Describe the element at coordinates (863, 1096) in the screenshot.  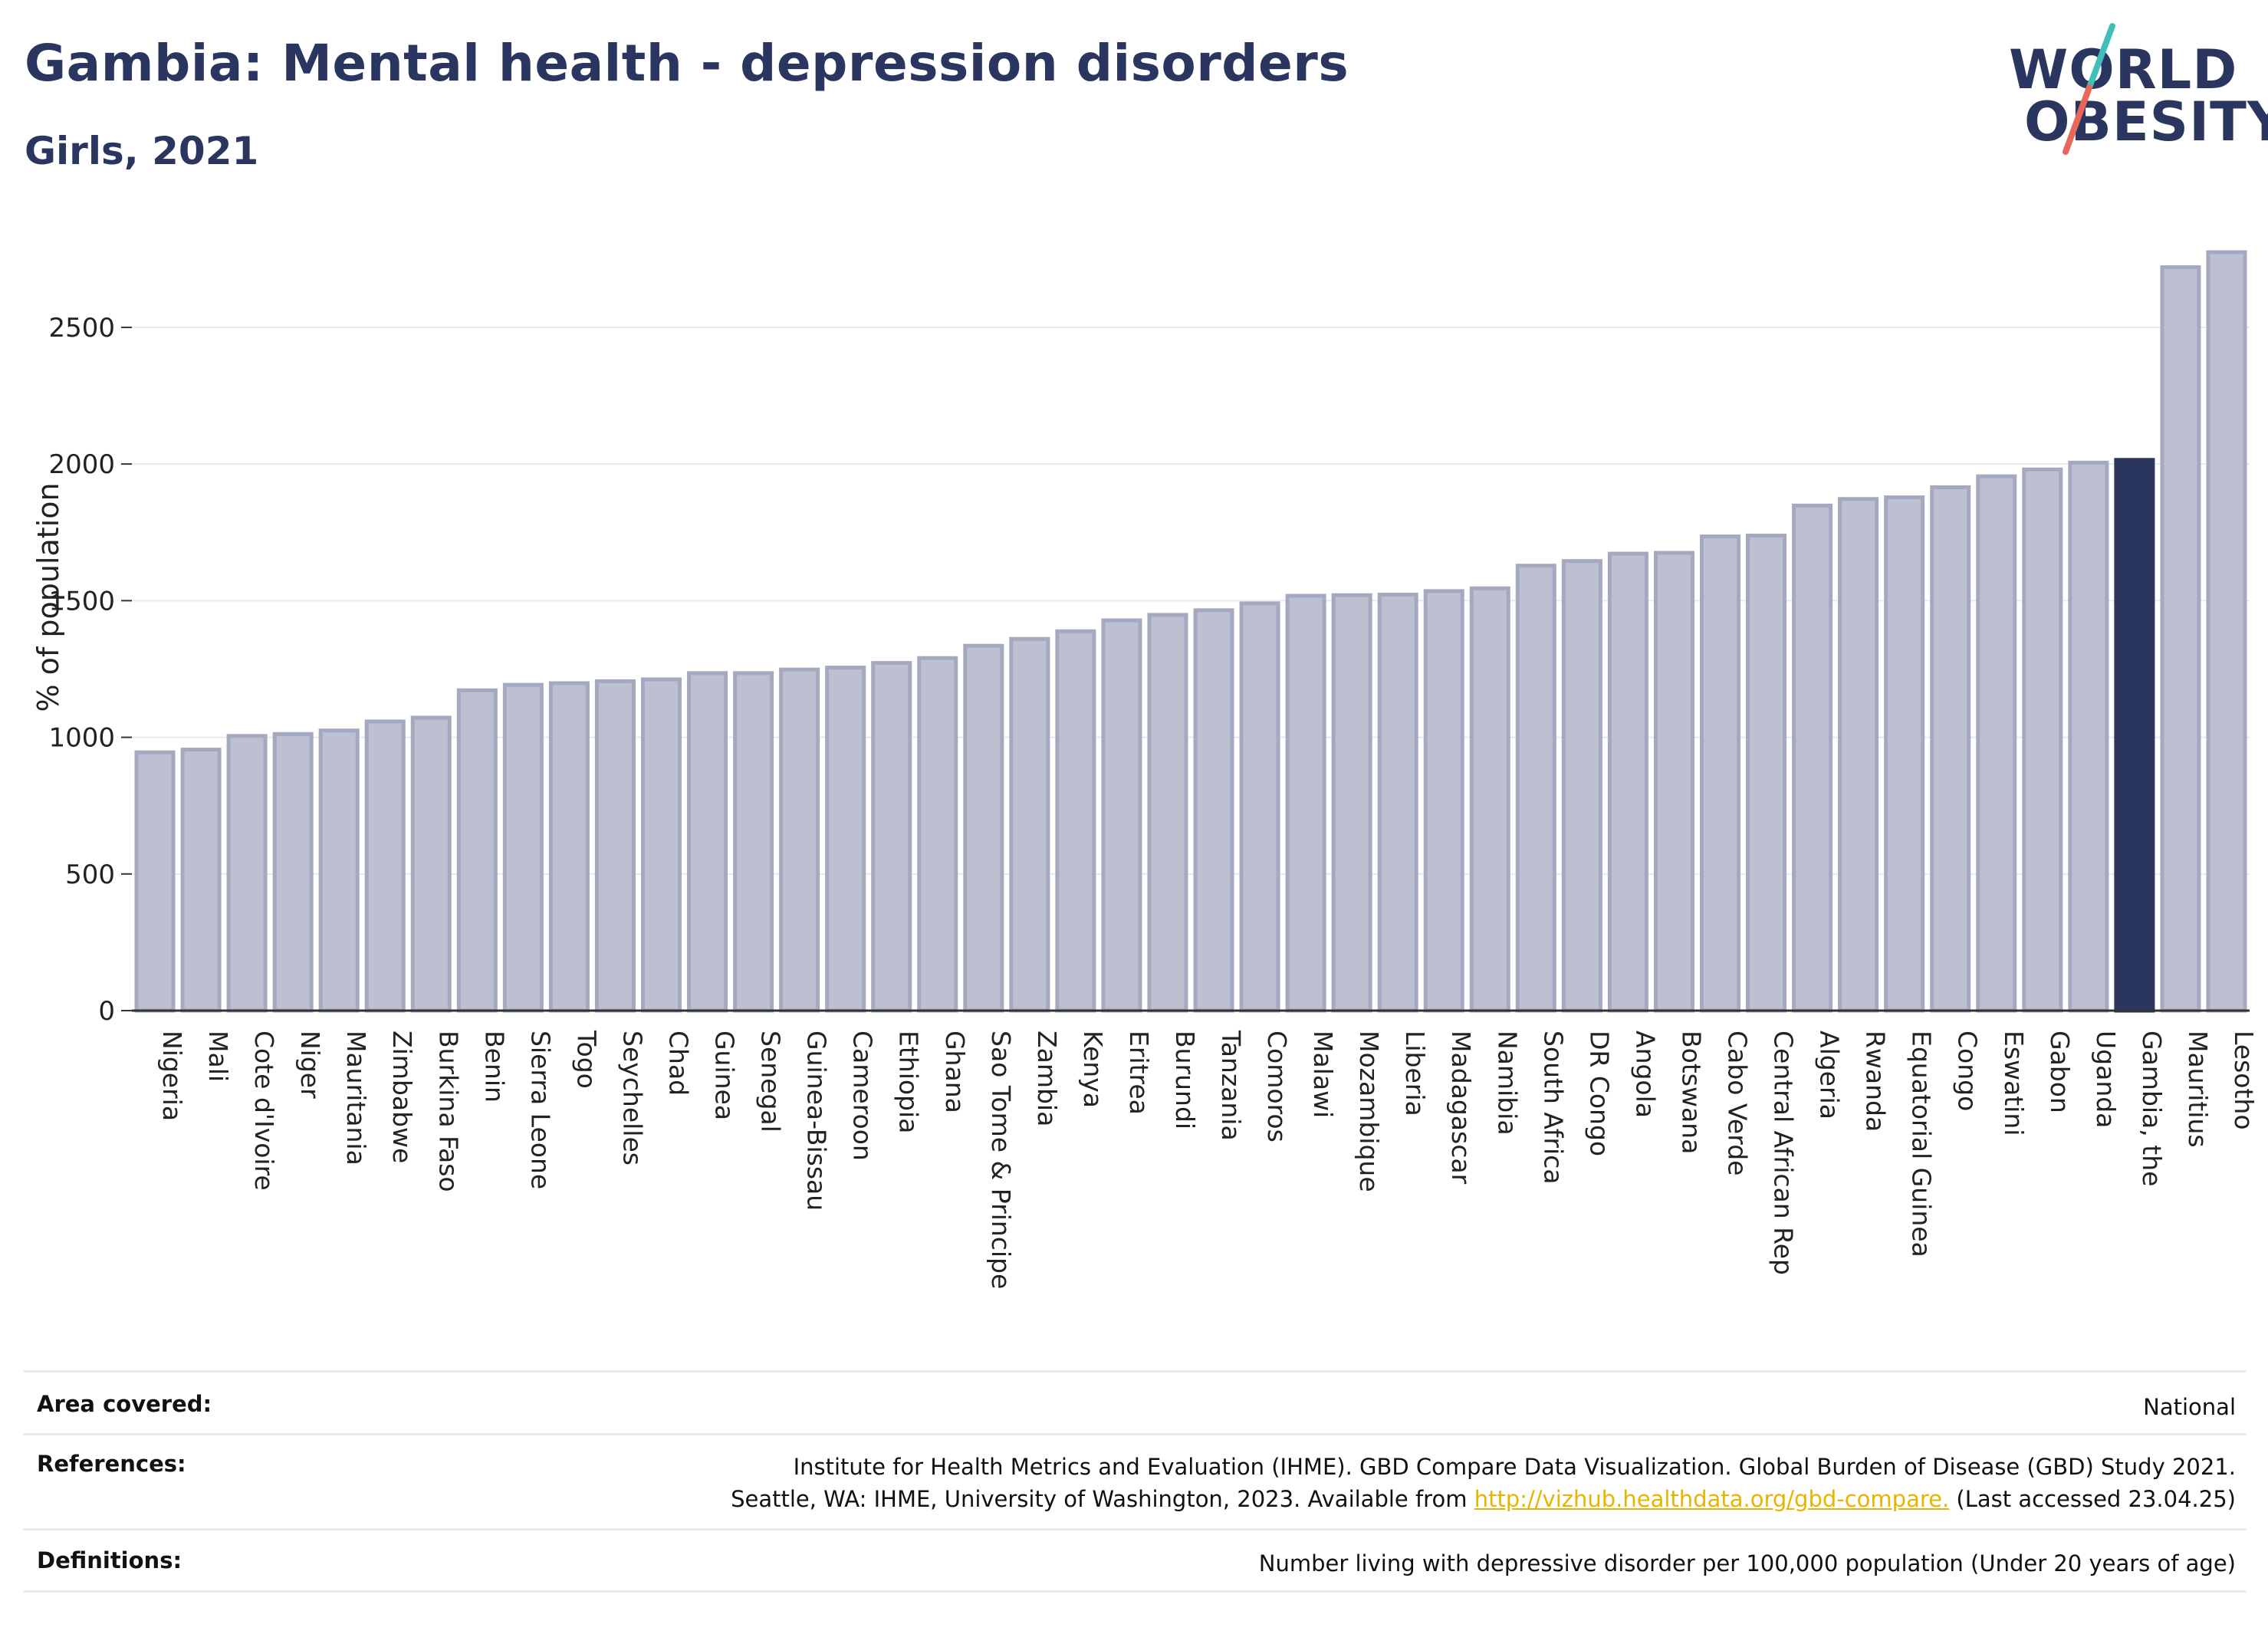
I see `x-tick-label: Cameroon` at that location.